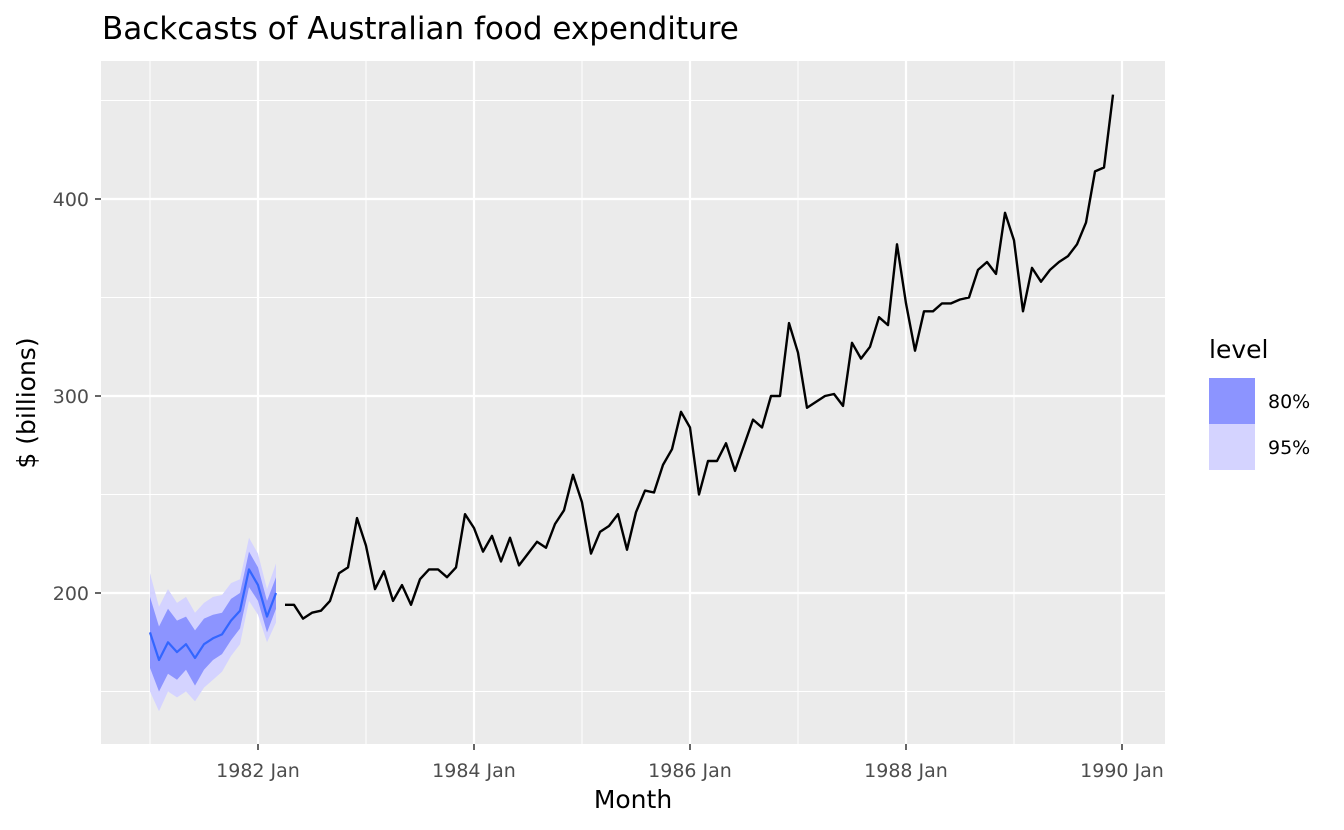  I want to click on y-tick-label: 400, so click(71, 200).